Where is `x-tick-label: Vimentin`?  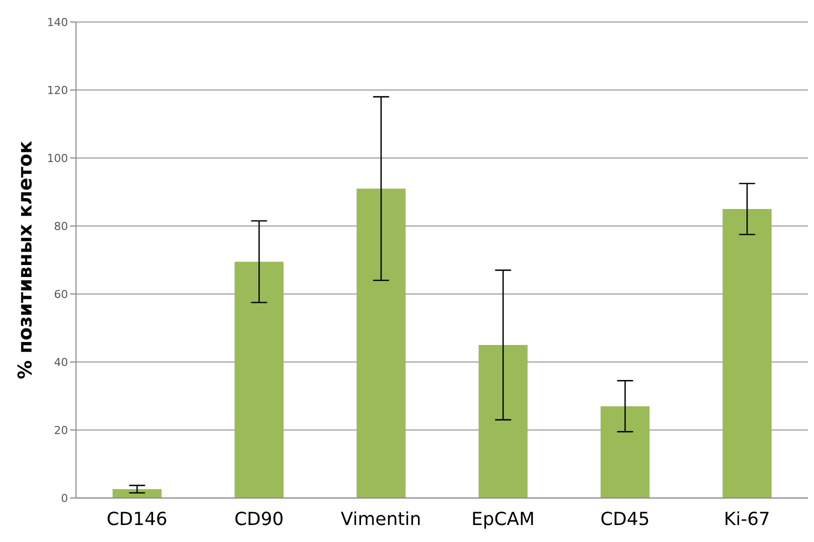 x-tick-label: Vimentin is located at coordinates (381, 519).